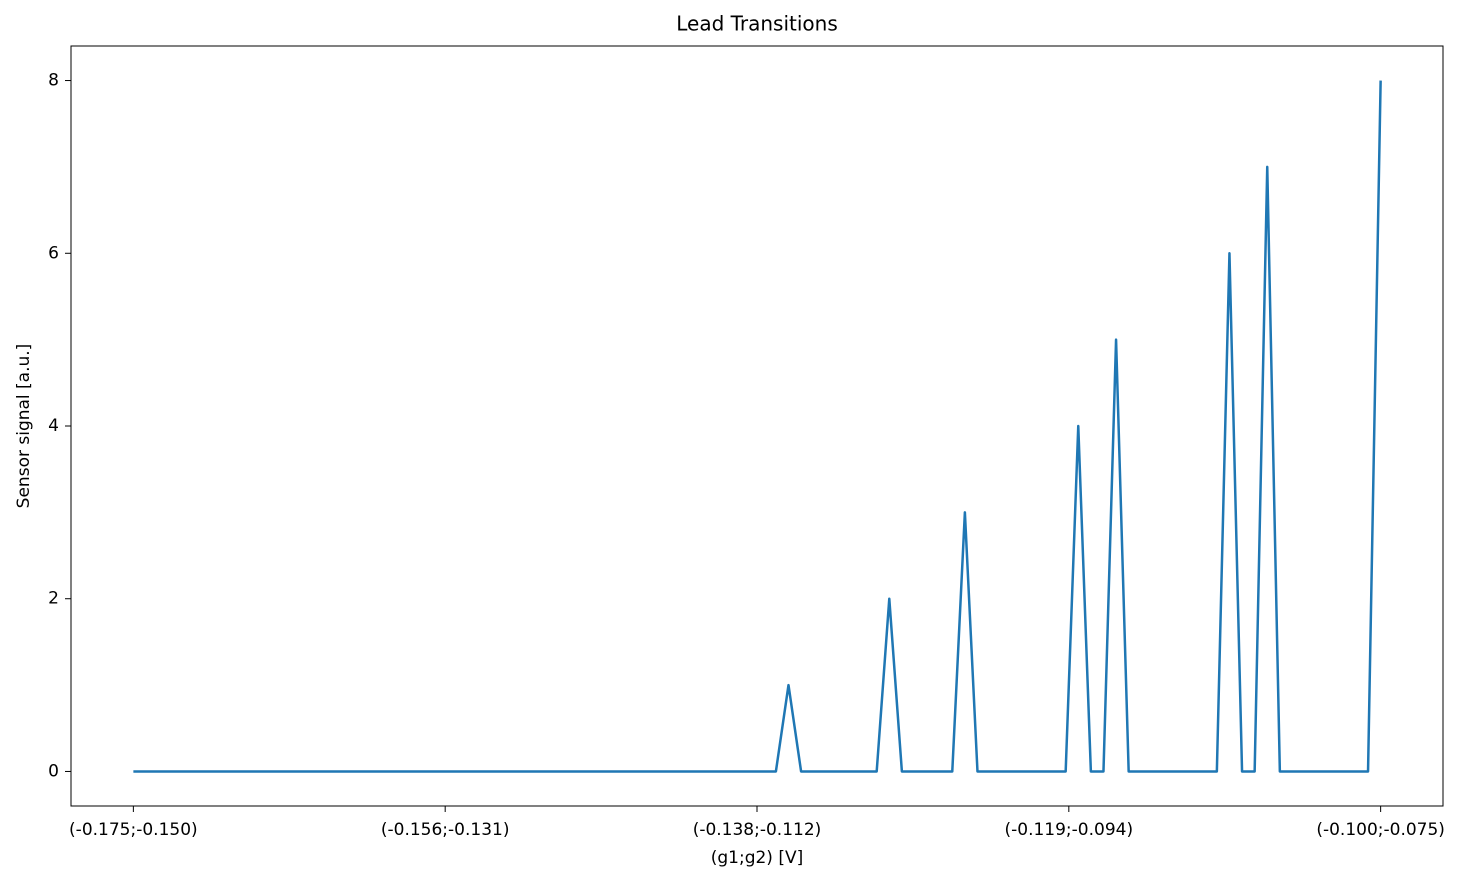 The width and height of the screenshot is (1475, 885). What do you see at coordinates (757, 24) in the screenshot?
I see `chart-title: Lead Transitions` at bounding box center [757, 24].